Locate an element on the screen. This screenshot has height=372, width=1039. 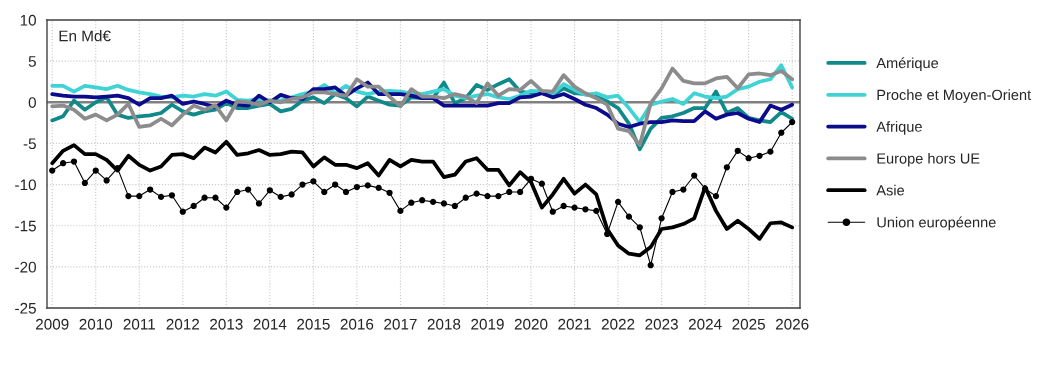
x-tick-label: 2020 is located at coordinates (531, 324).